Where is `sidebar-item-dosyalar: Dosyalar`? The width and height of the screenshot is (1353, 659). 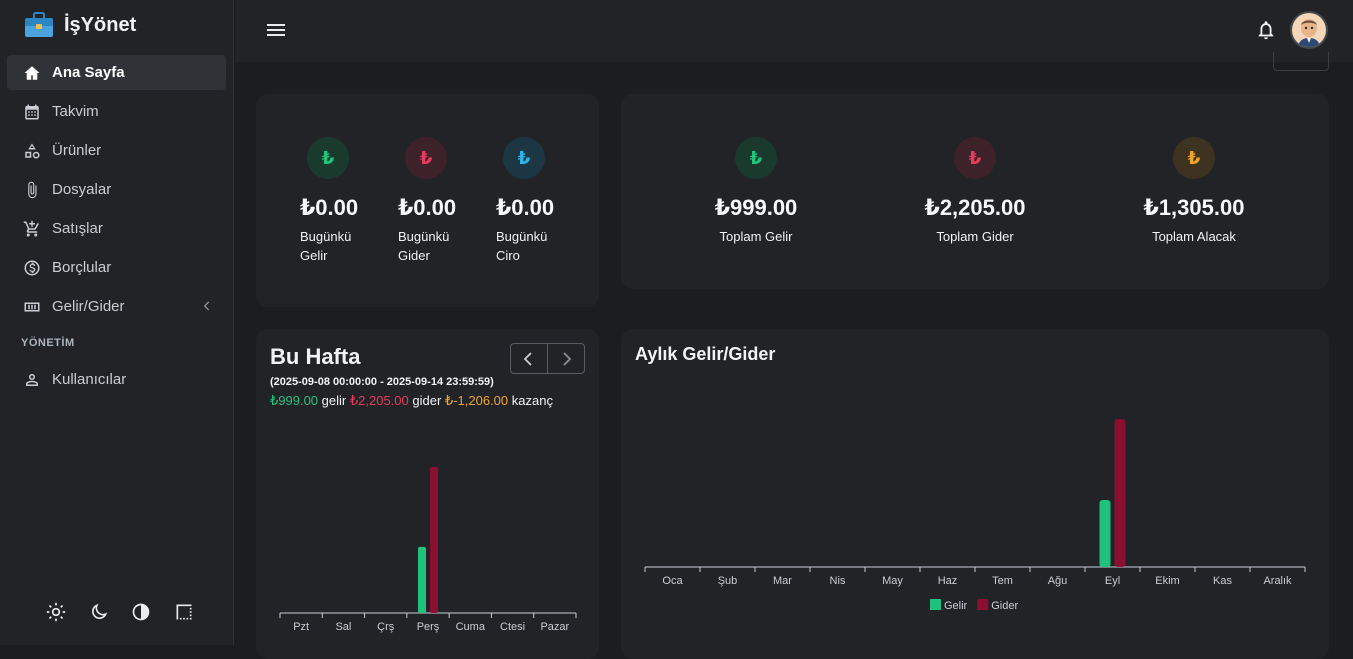
sidebar-item-dosyalar: Dosyalar is located at coordinates (116, 189).